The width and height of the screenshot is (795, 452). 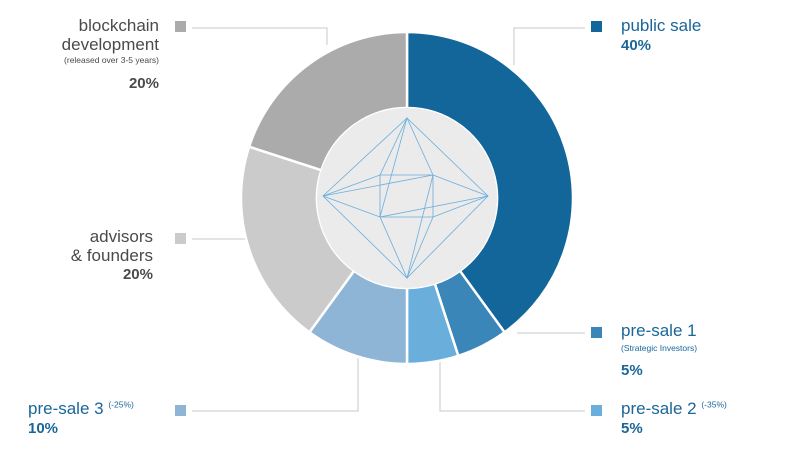 What do you see at coordinates (180, 238) in the screenshot?
I see `legend-swatch-advisors` at bounding box center [180, 238].